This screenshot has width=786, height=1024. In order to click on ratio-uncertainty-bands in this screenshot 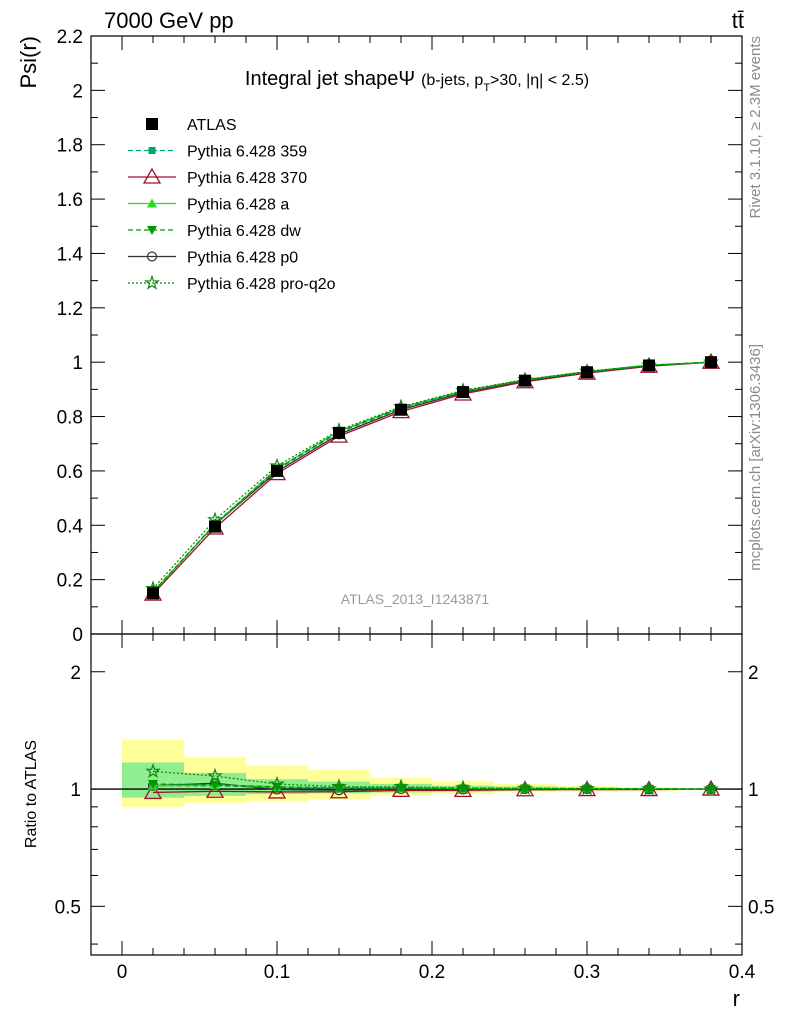, I will do `click(416, 773)`.